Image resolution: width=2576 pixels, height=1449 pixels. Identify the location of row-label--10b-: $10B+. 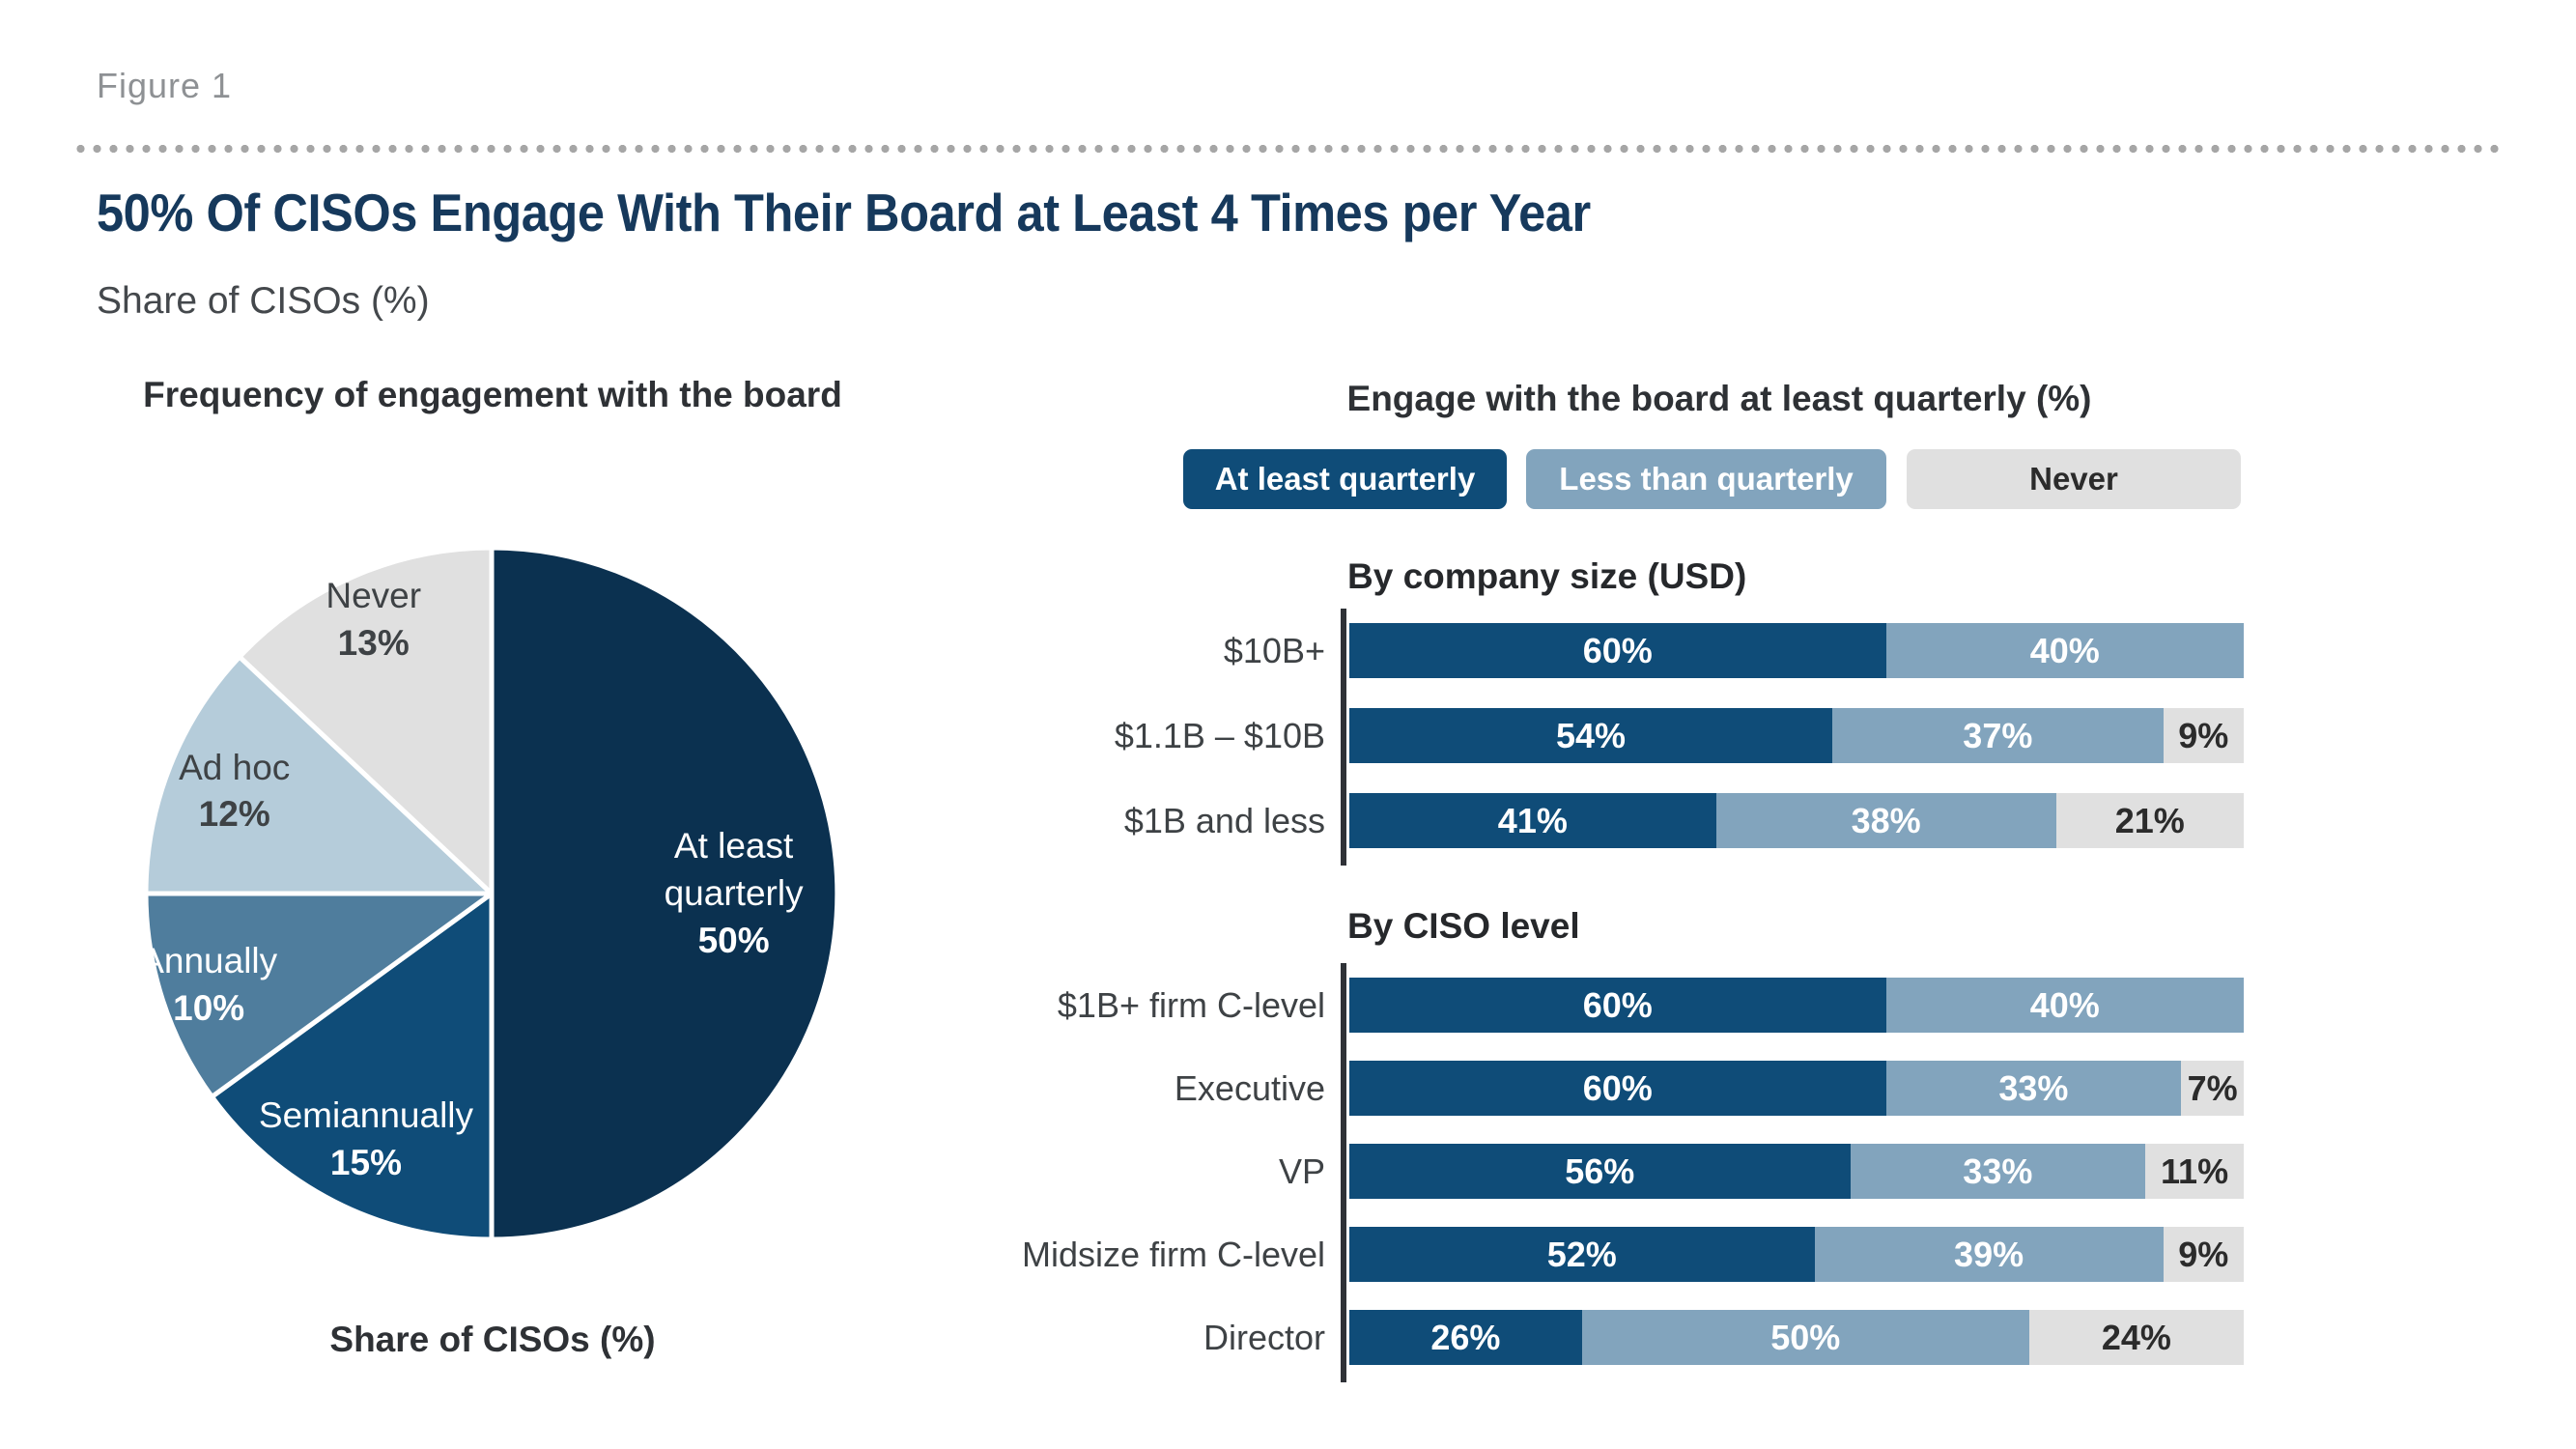
(1274, 650).